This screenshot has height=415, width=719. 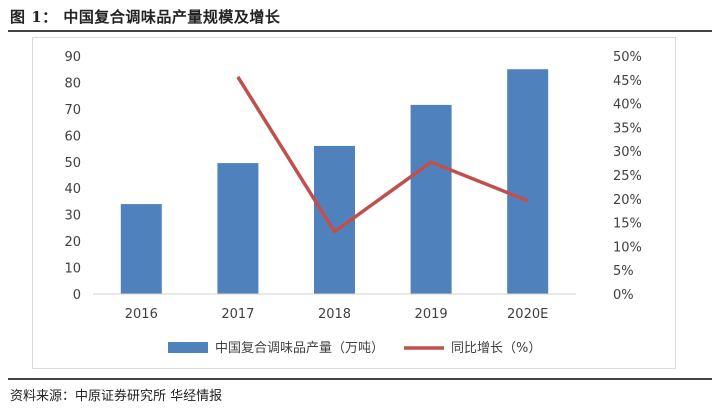 What do you see at coordinates (237, 314) in the screenshot?
I see `x-axis-tick-label: 2017` at bounding box center [237, 314].